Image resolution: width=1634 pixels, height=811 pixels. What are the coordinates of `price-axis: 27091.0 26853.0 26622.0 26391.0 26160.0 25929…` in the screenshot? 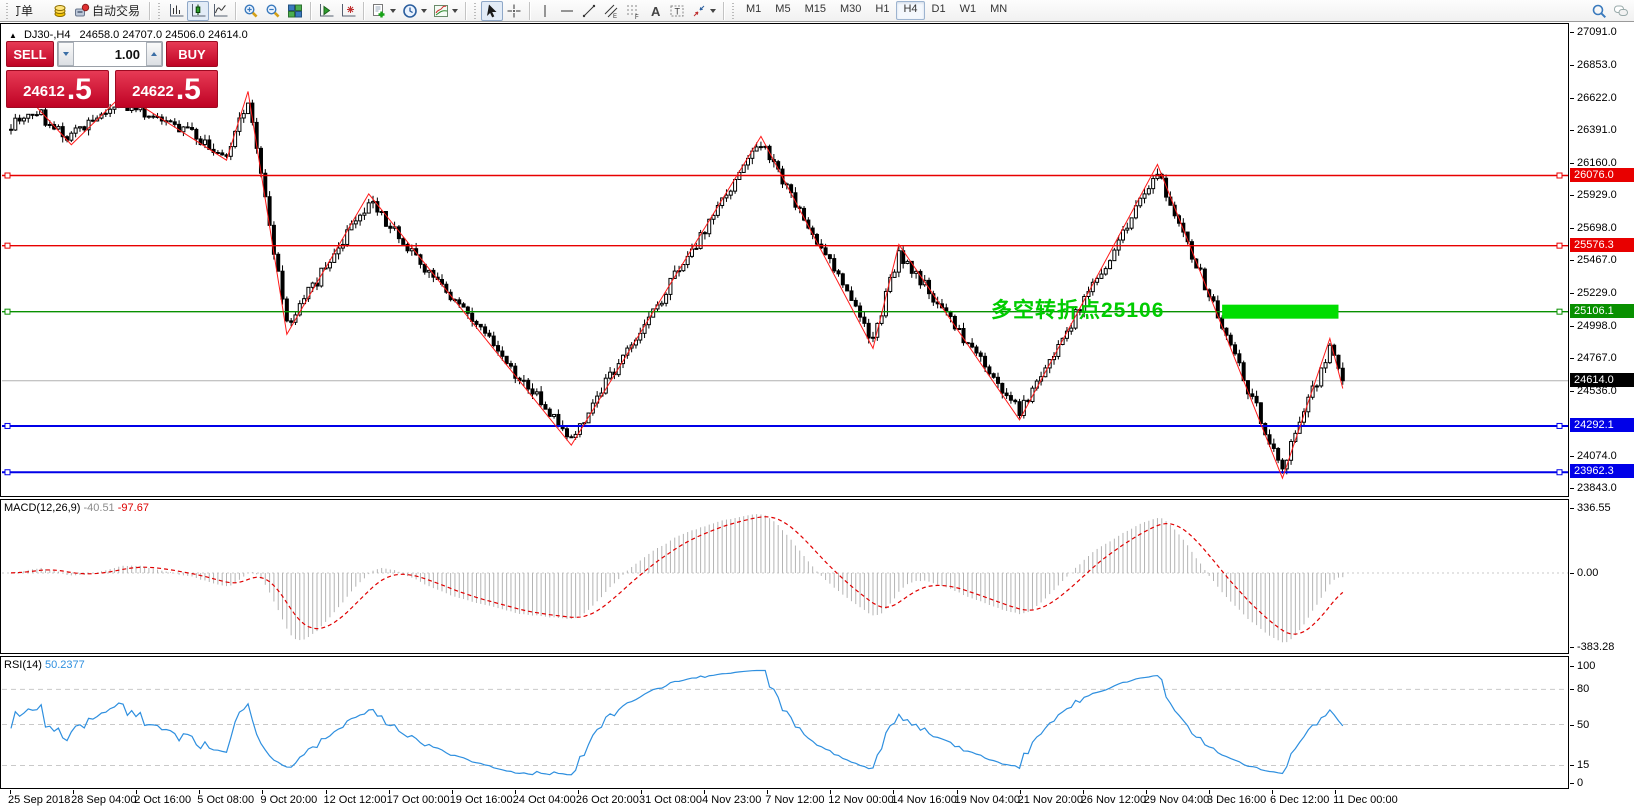 It's located at (1602, 406).